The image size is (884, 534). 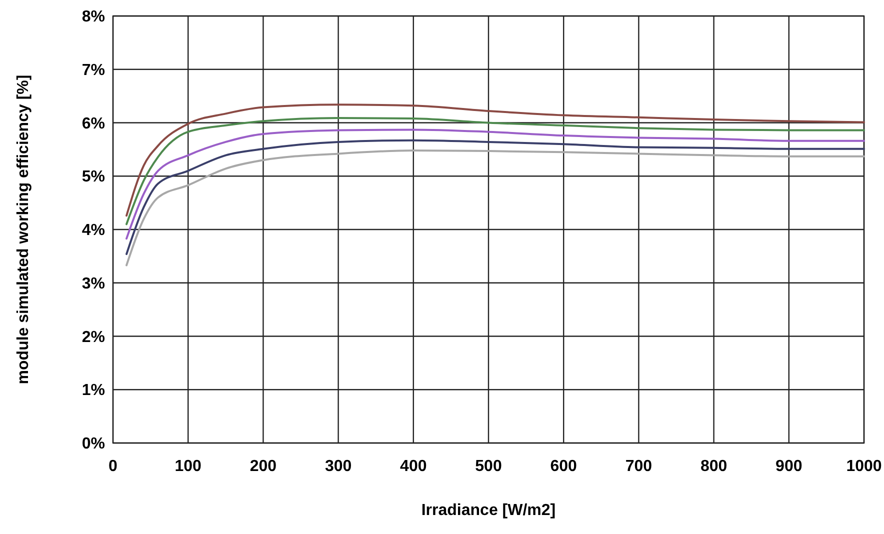 What do you see at coordinates (93, 70) in the screenshot?
I see `y-tick-label: 7%` at bounding box center [93, 70].